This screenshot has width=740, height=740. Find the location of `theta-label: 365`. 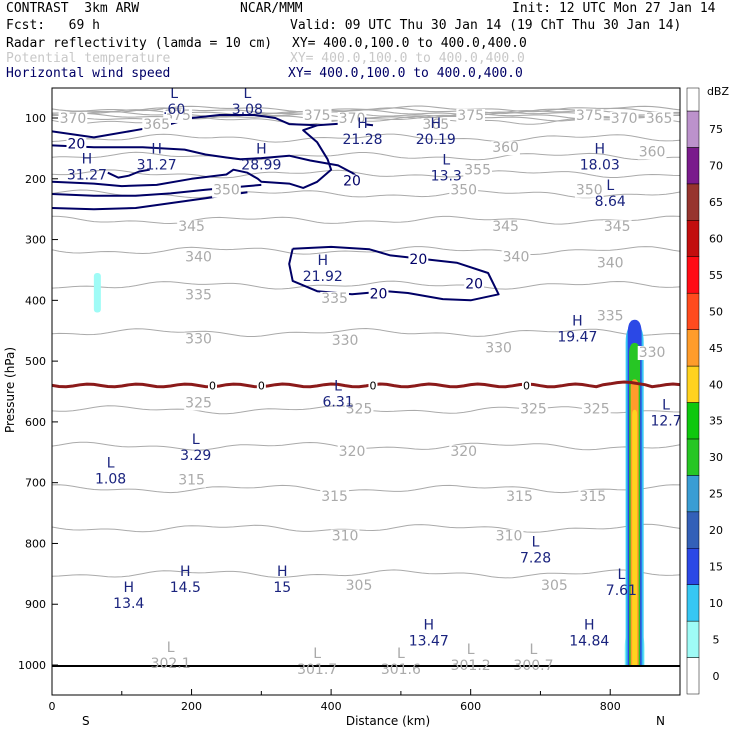

theta-label: 365 is located at coordinates (659, 119).